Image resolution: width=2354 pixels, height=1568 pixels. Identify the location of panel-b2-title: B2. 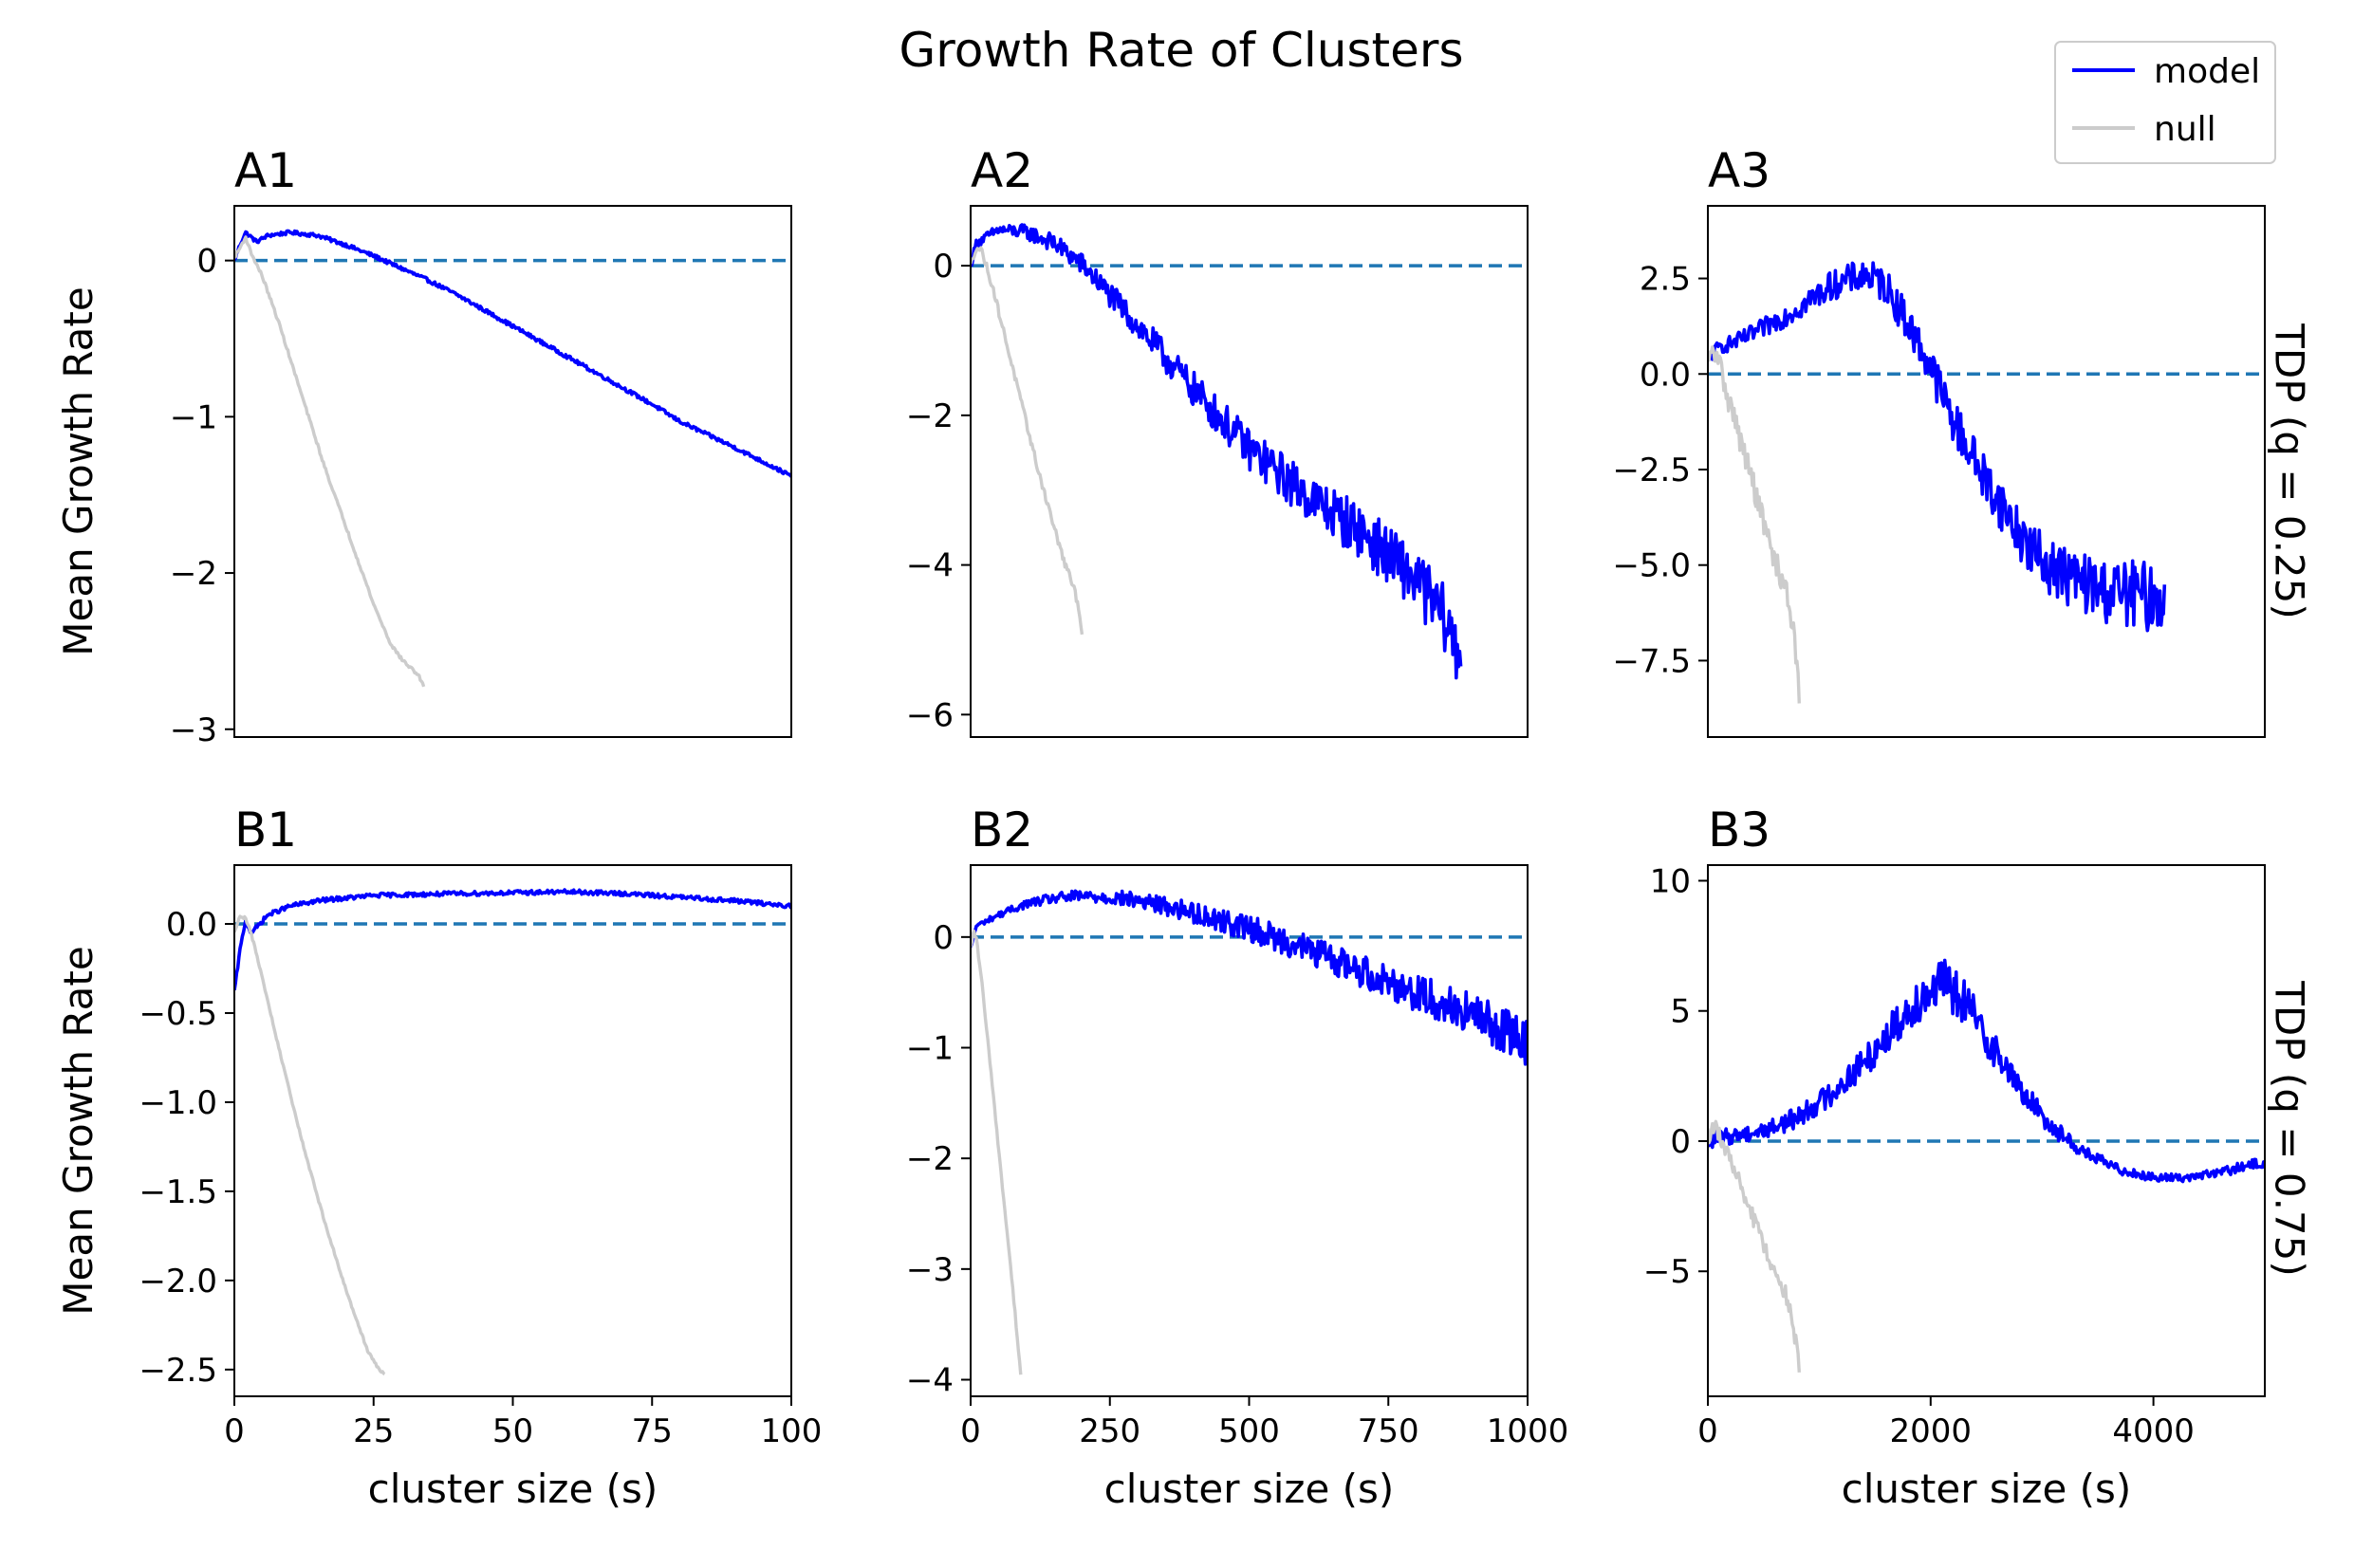
(1002, 830).